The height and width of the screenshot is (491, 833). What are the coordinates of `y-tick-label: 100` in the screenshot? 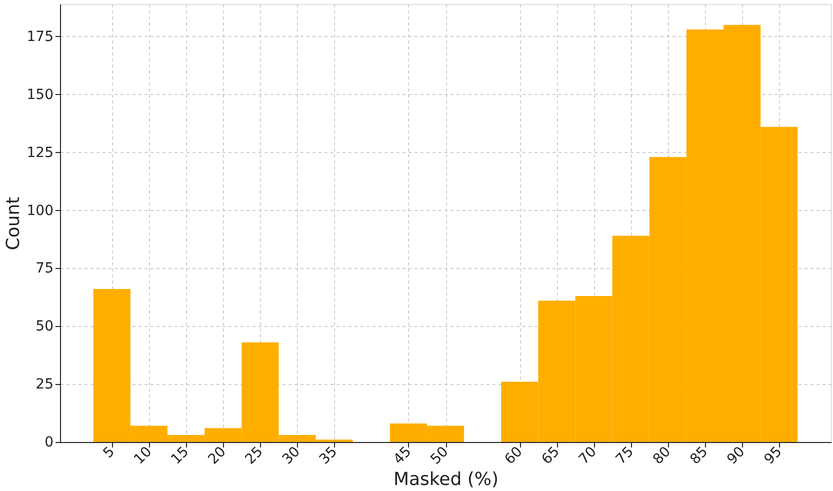 It's located at (40, 210).